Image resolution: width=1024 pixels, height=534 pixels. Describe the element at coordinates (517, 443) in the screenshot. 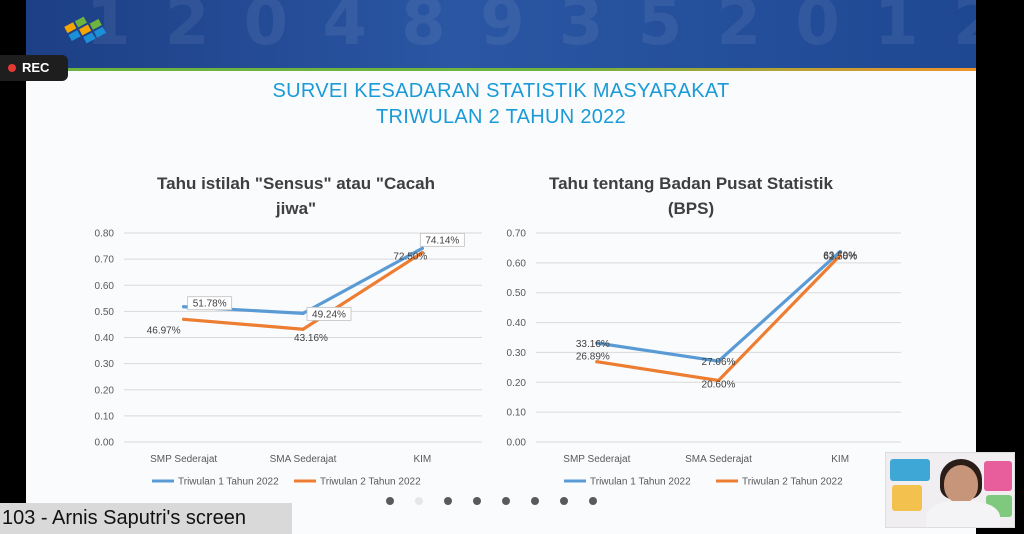

I see `chart2-y-tick-label: 0.00` at that location.